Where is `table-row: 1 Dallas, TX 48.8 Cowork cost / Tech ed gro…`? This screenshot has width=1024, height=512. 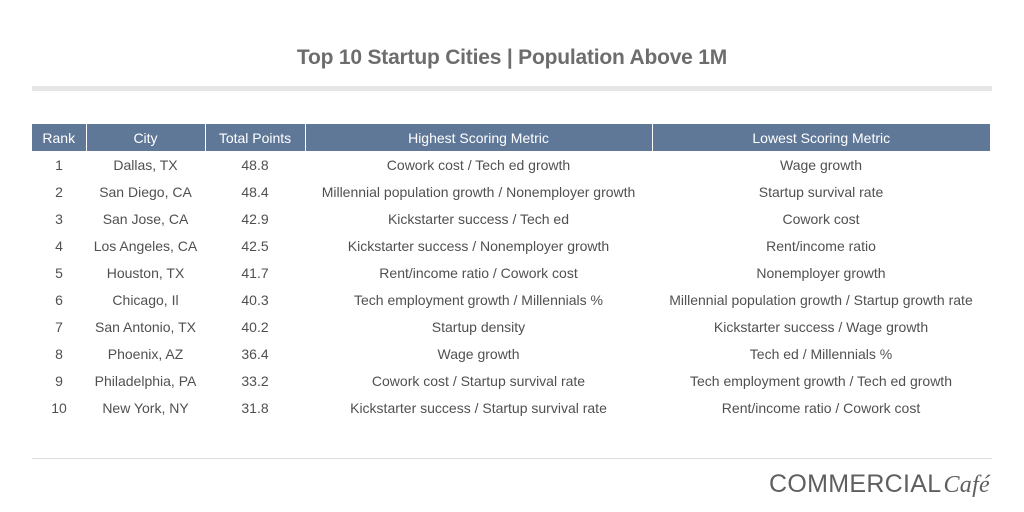
table-row: 1 Dallas, TX 48.8 Cowork cost / Tech ed gro… is located at coordinates (511, 164).